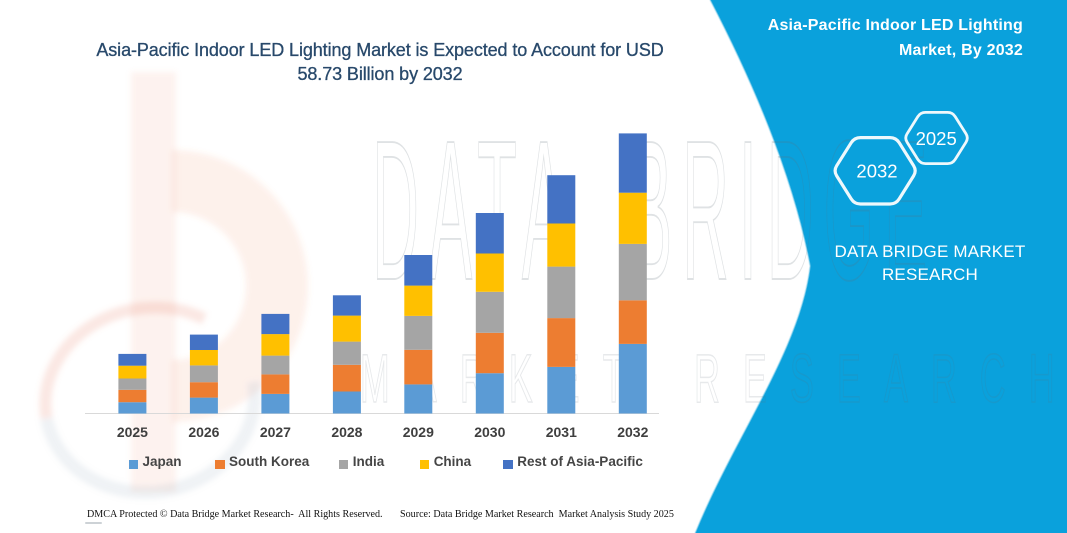 This screenshot has height=533, width=1067. Describe the element at coordinates (713, 379) in the screenshot. I see `svg-text: MARKET RESEARCH` at that location.